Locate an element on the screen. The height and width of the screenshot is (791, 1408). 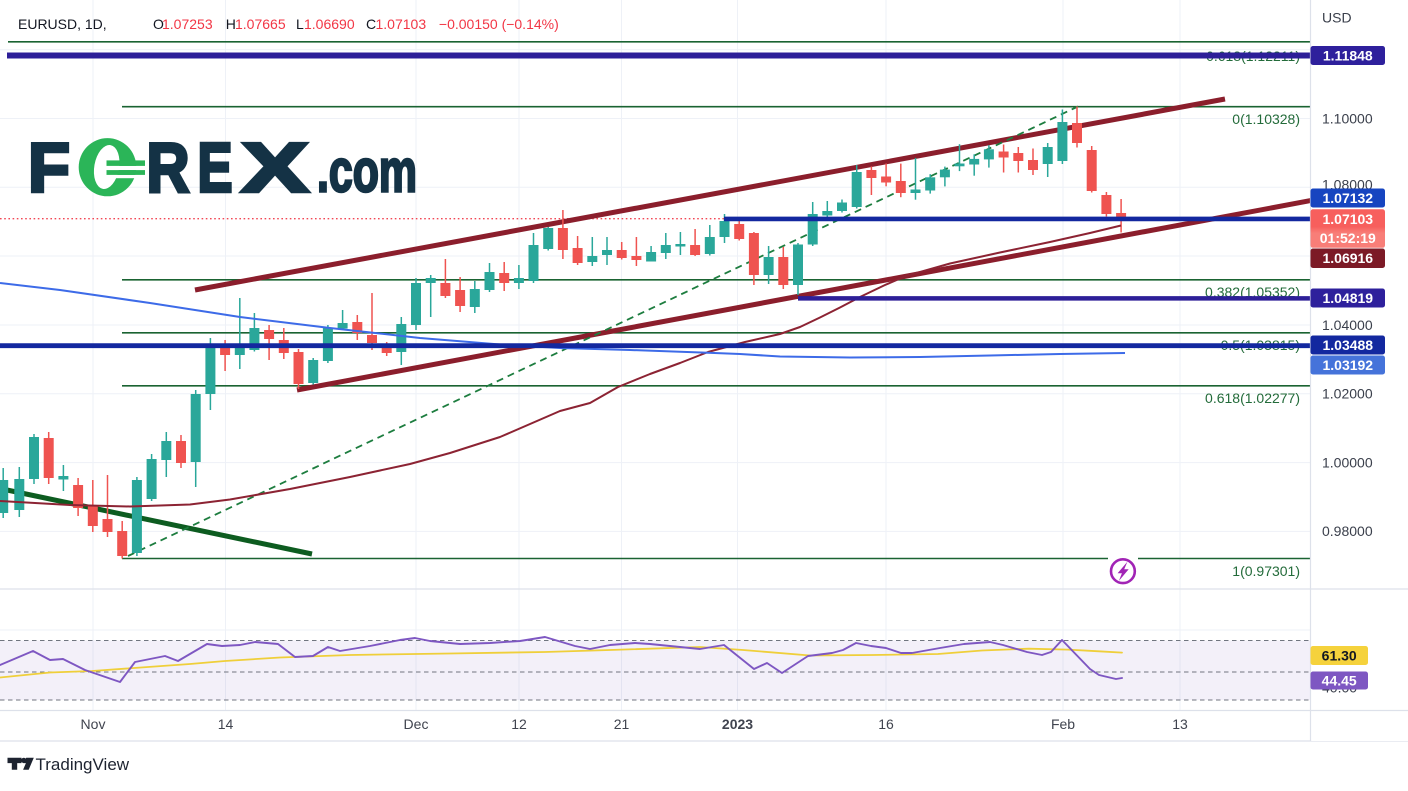
svg-text: 13 is located at coordinates (1180, 724).